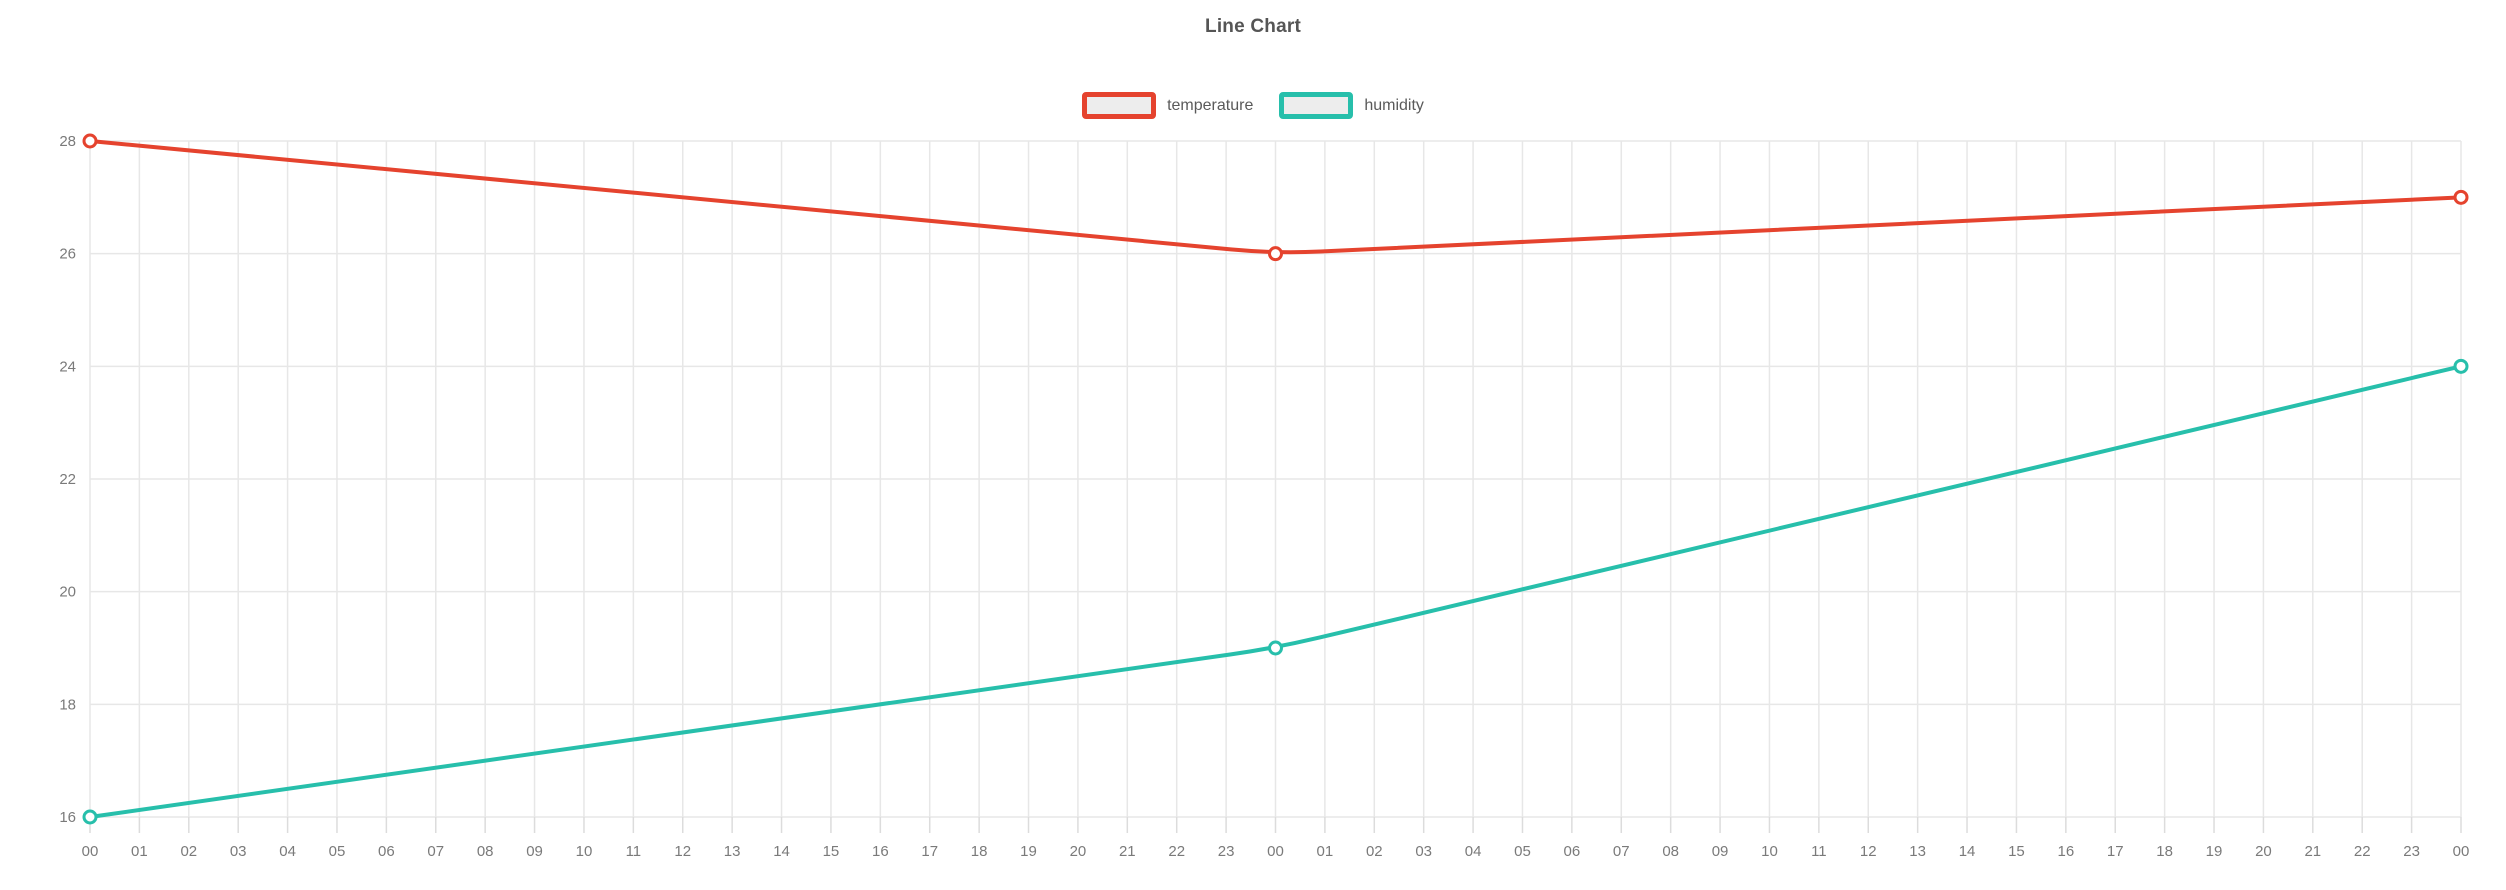 The image size is (2506, 890). Describe the element at coordinates (67, 366) in the screenshot. I see `y-axis-tick-label: 24` at that location.